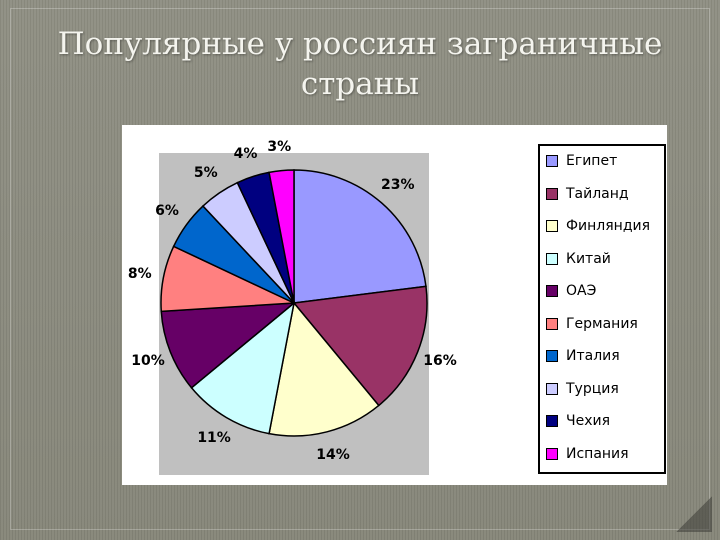 The width and height of the screenshot is (720, 540). Describe the element at coordinates (279, 146) in the screenshot. I see `data-label-10: 3%` at that location.